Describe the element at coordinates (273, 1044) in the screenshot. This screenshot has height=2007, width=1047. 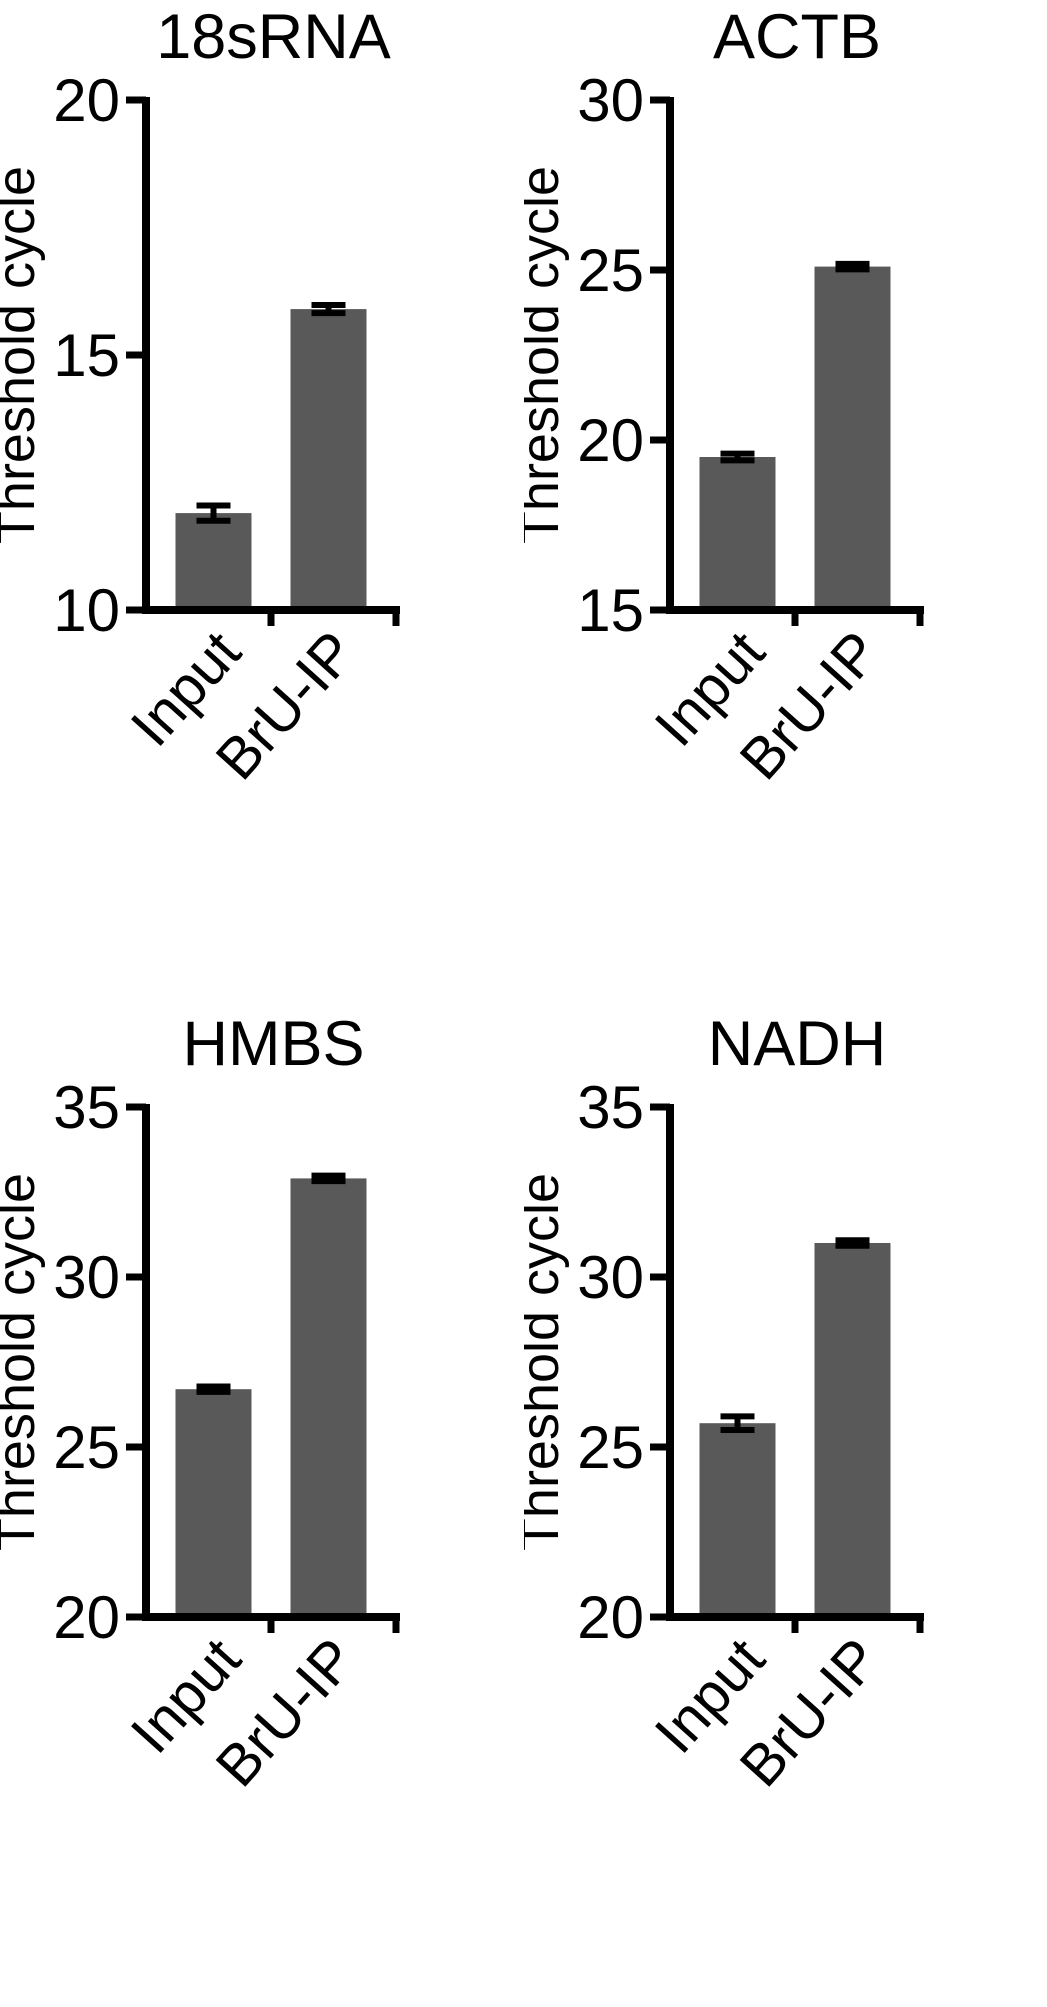
I see `chart-title-hmbs: HMBS` at that location.